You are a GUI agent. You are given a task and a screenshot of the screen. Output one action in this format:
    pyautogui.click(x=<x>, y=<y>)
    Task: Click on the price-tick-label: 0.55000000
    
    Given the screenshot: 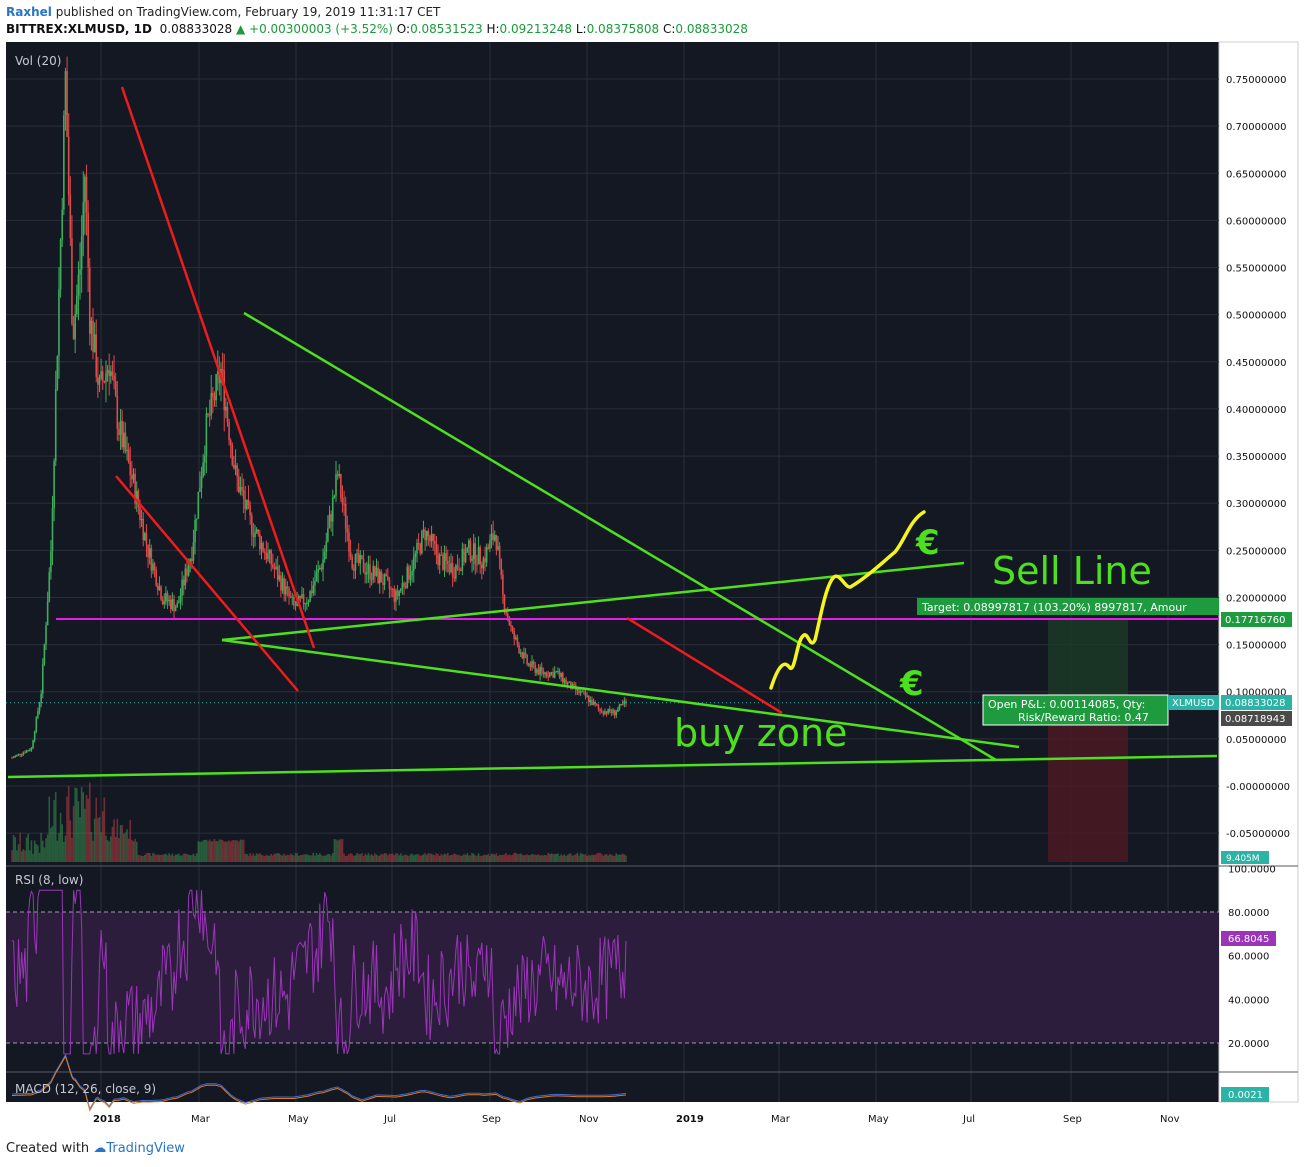 What is the action you would take?
    pyautogui.click(x=1256, y=269)
    